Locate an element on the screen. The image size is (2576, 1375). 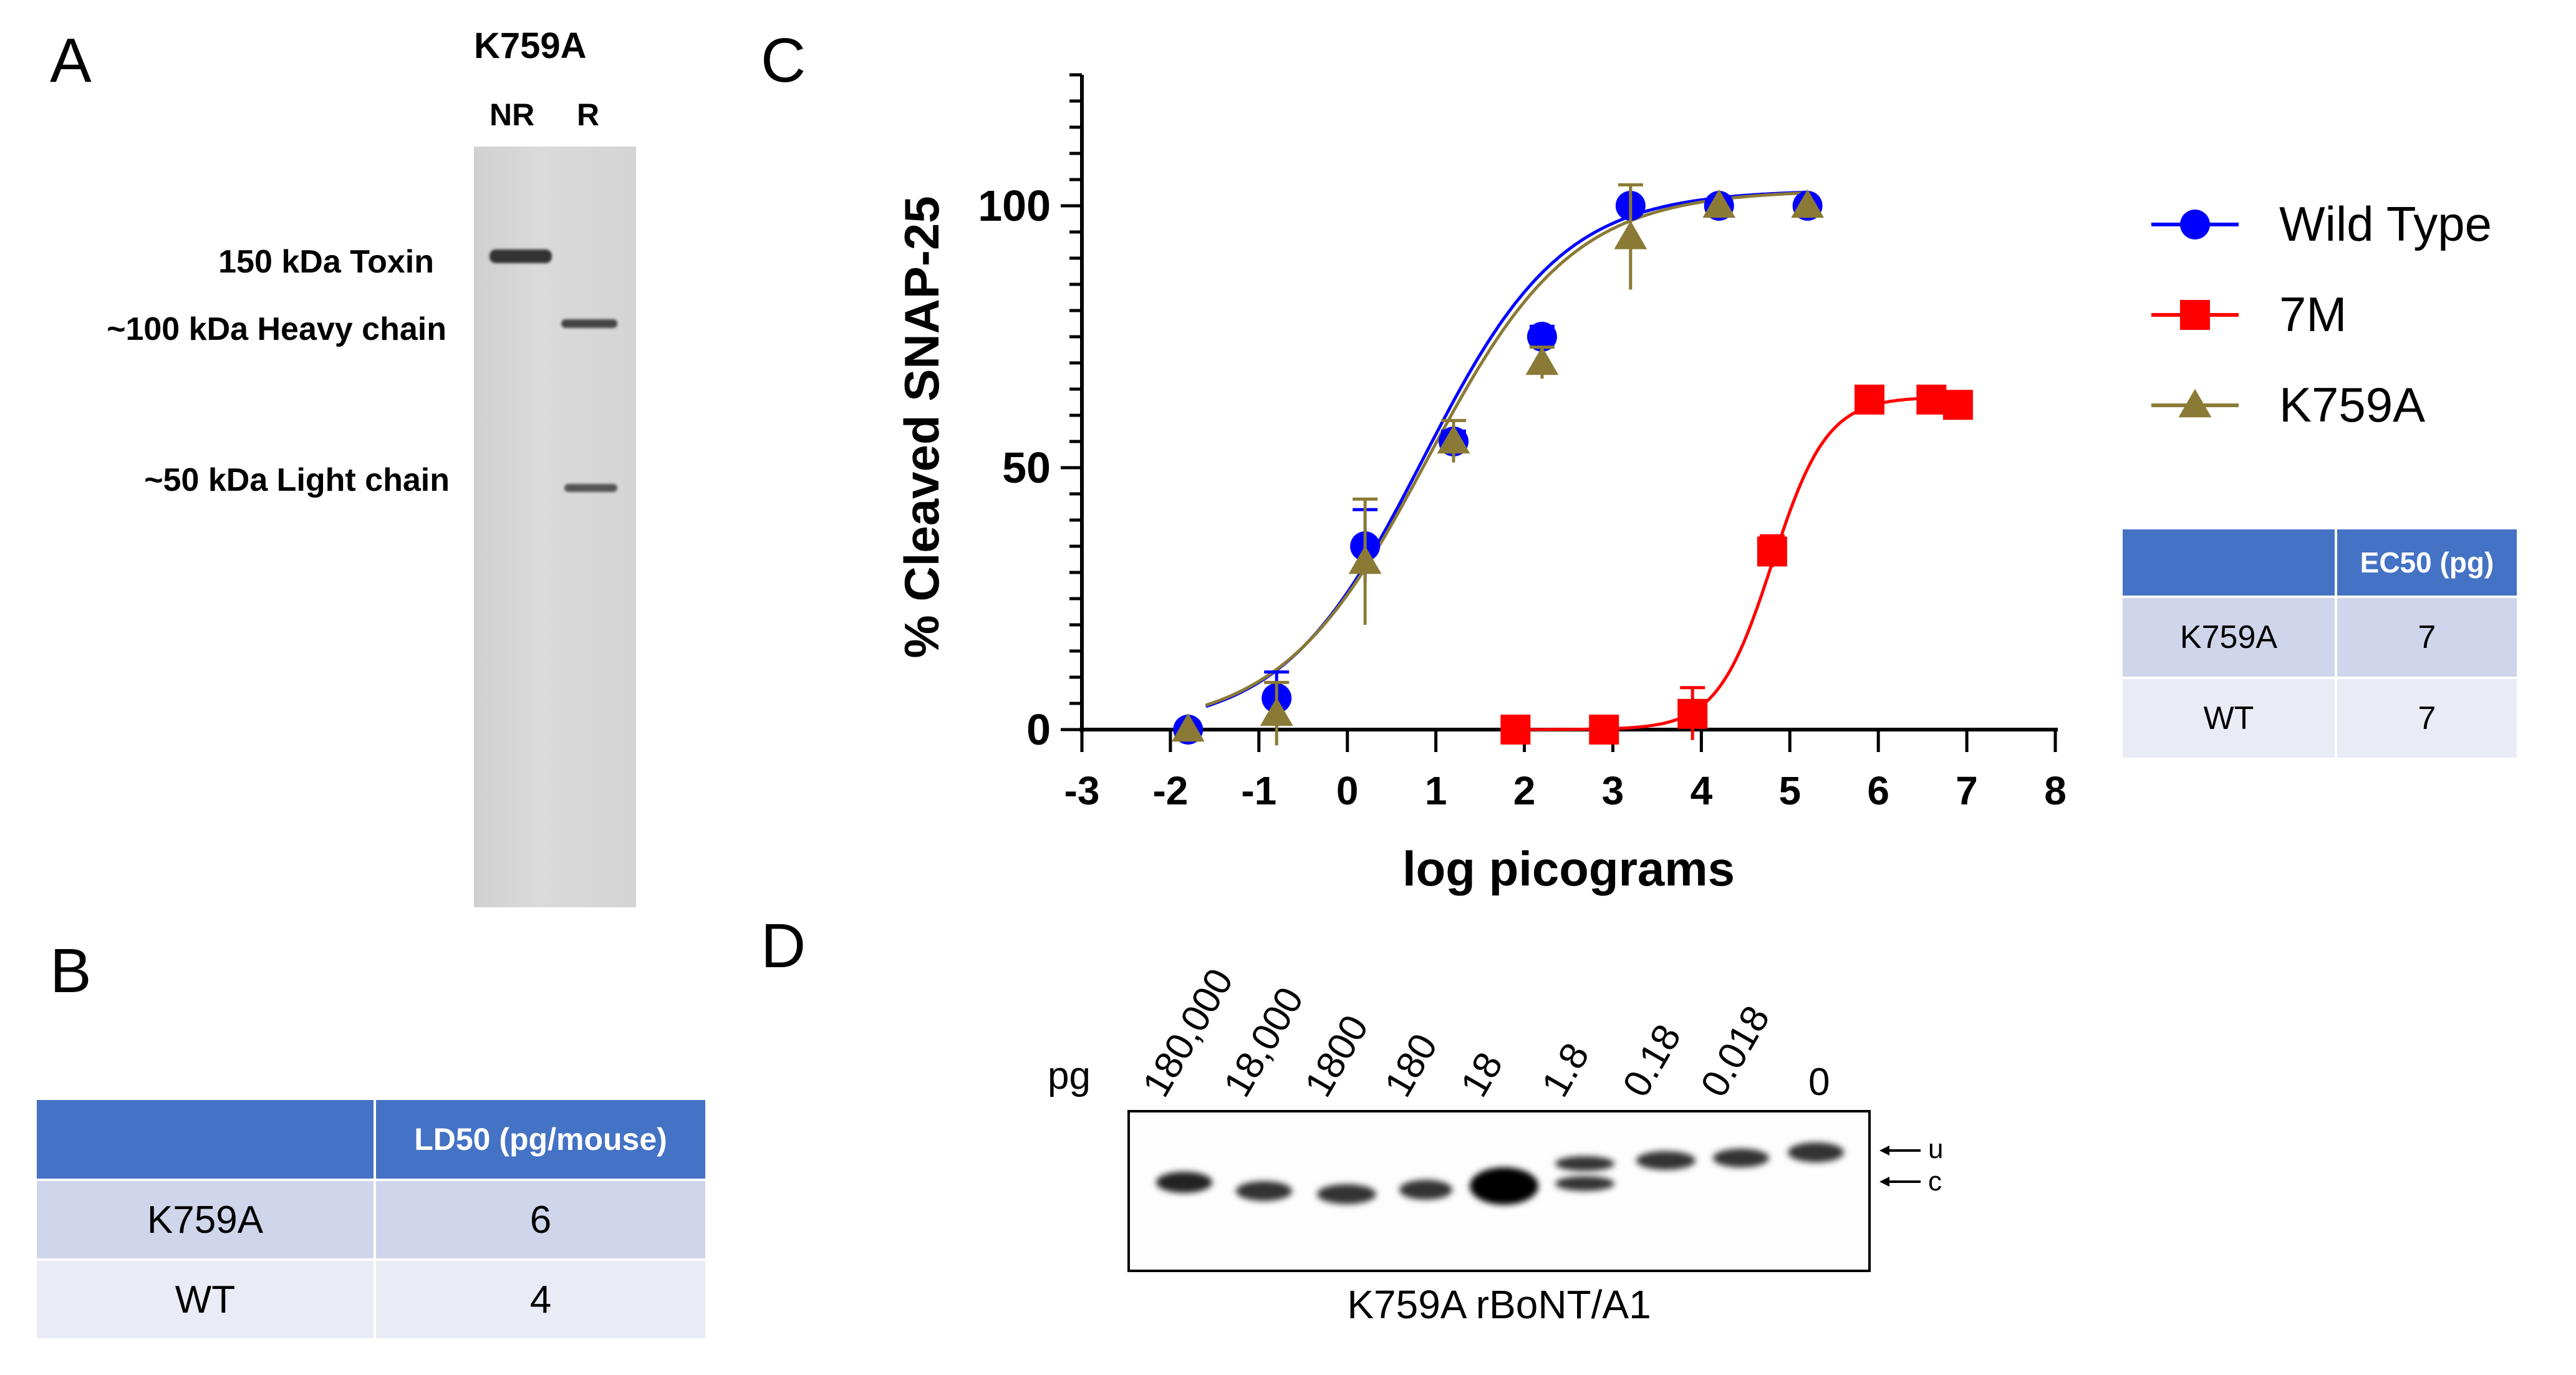
x-tick-label: 2 is located at coordinates (1524, 790).